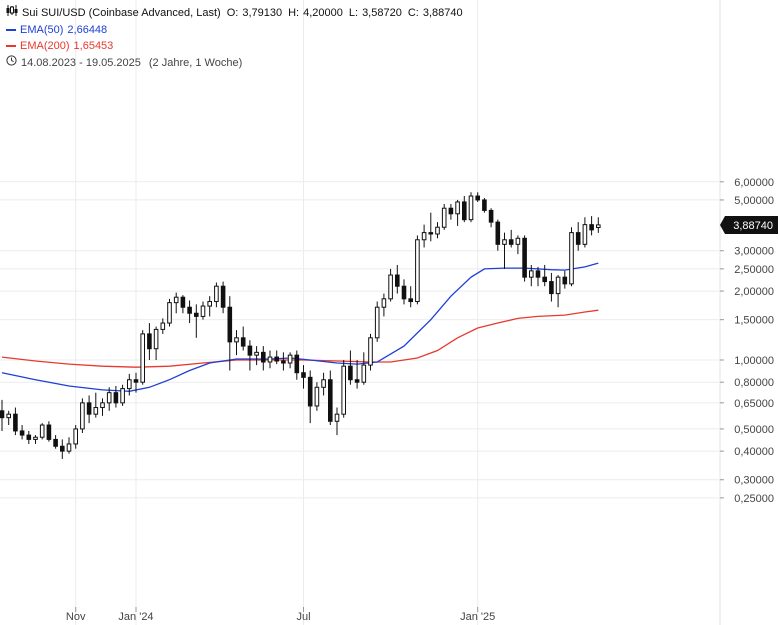  Describe the element at coordinates (754, 292) in the screenshot. I see `y-tick-label: 2,00000` at that location.